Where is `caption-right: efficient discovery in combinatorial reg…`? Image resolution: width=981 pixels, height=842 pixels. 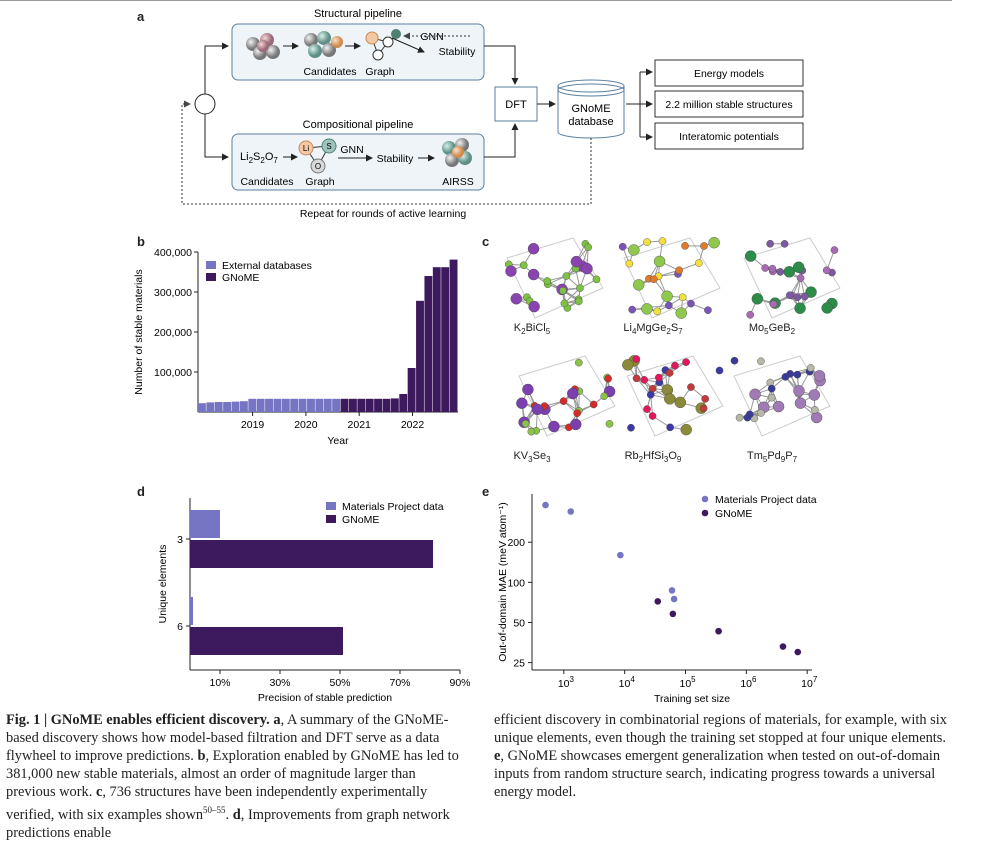
caption-right: efficient discovery in combinatorial reg… is located at coordinates (726, 756).